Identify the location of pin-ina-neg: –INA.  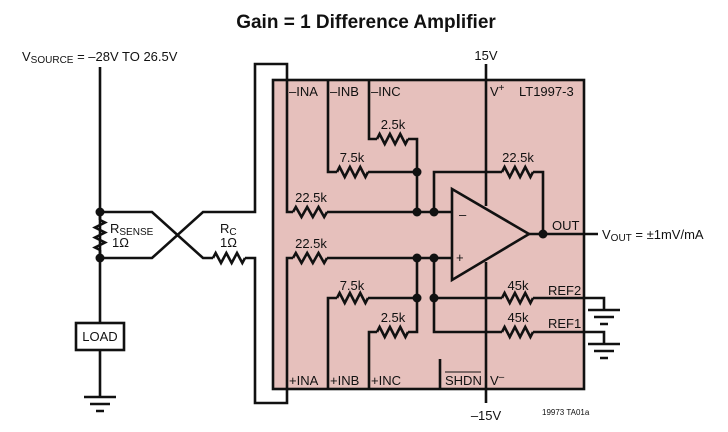
(303, 91).